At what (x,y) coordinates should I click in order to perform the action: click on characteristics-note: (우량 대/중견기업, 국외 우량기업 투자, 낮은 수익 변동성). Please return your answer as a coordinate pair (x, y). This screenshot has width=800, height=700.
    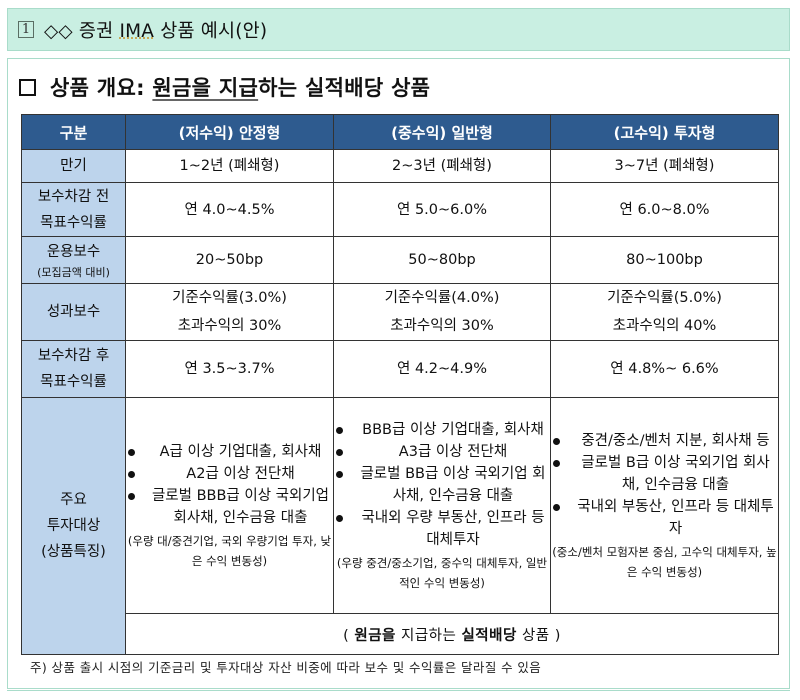
    Looking at the image, I should click on (229, 550).